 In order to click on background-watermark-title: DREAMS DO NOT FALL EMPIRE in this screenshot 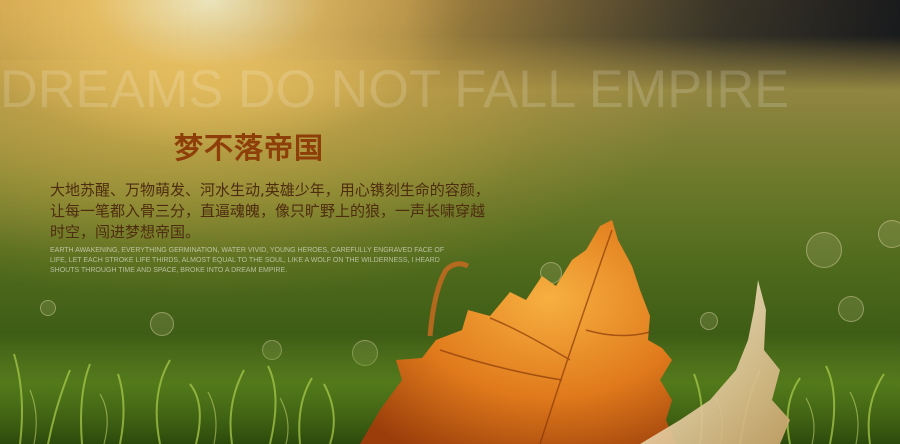, I will do `click(395, 89)`.